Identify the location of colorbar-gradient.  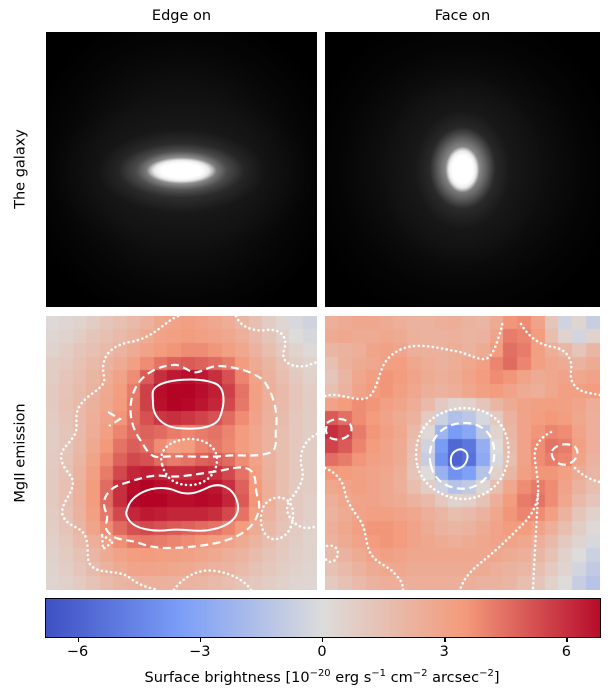
(323, 618).